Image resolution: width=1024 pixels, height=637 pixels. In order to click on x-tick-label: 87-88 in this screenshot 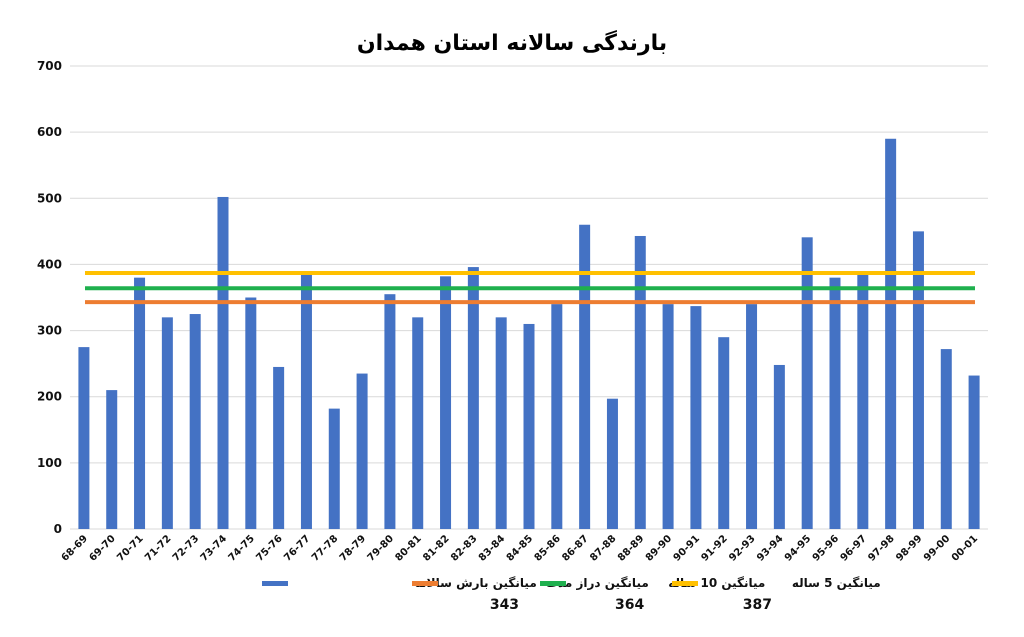, I will do `click(603, 548)`.